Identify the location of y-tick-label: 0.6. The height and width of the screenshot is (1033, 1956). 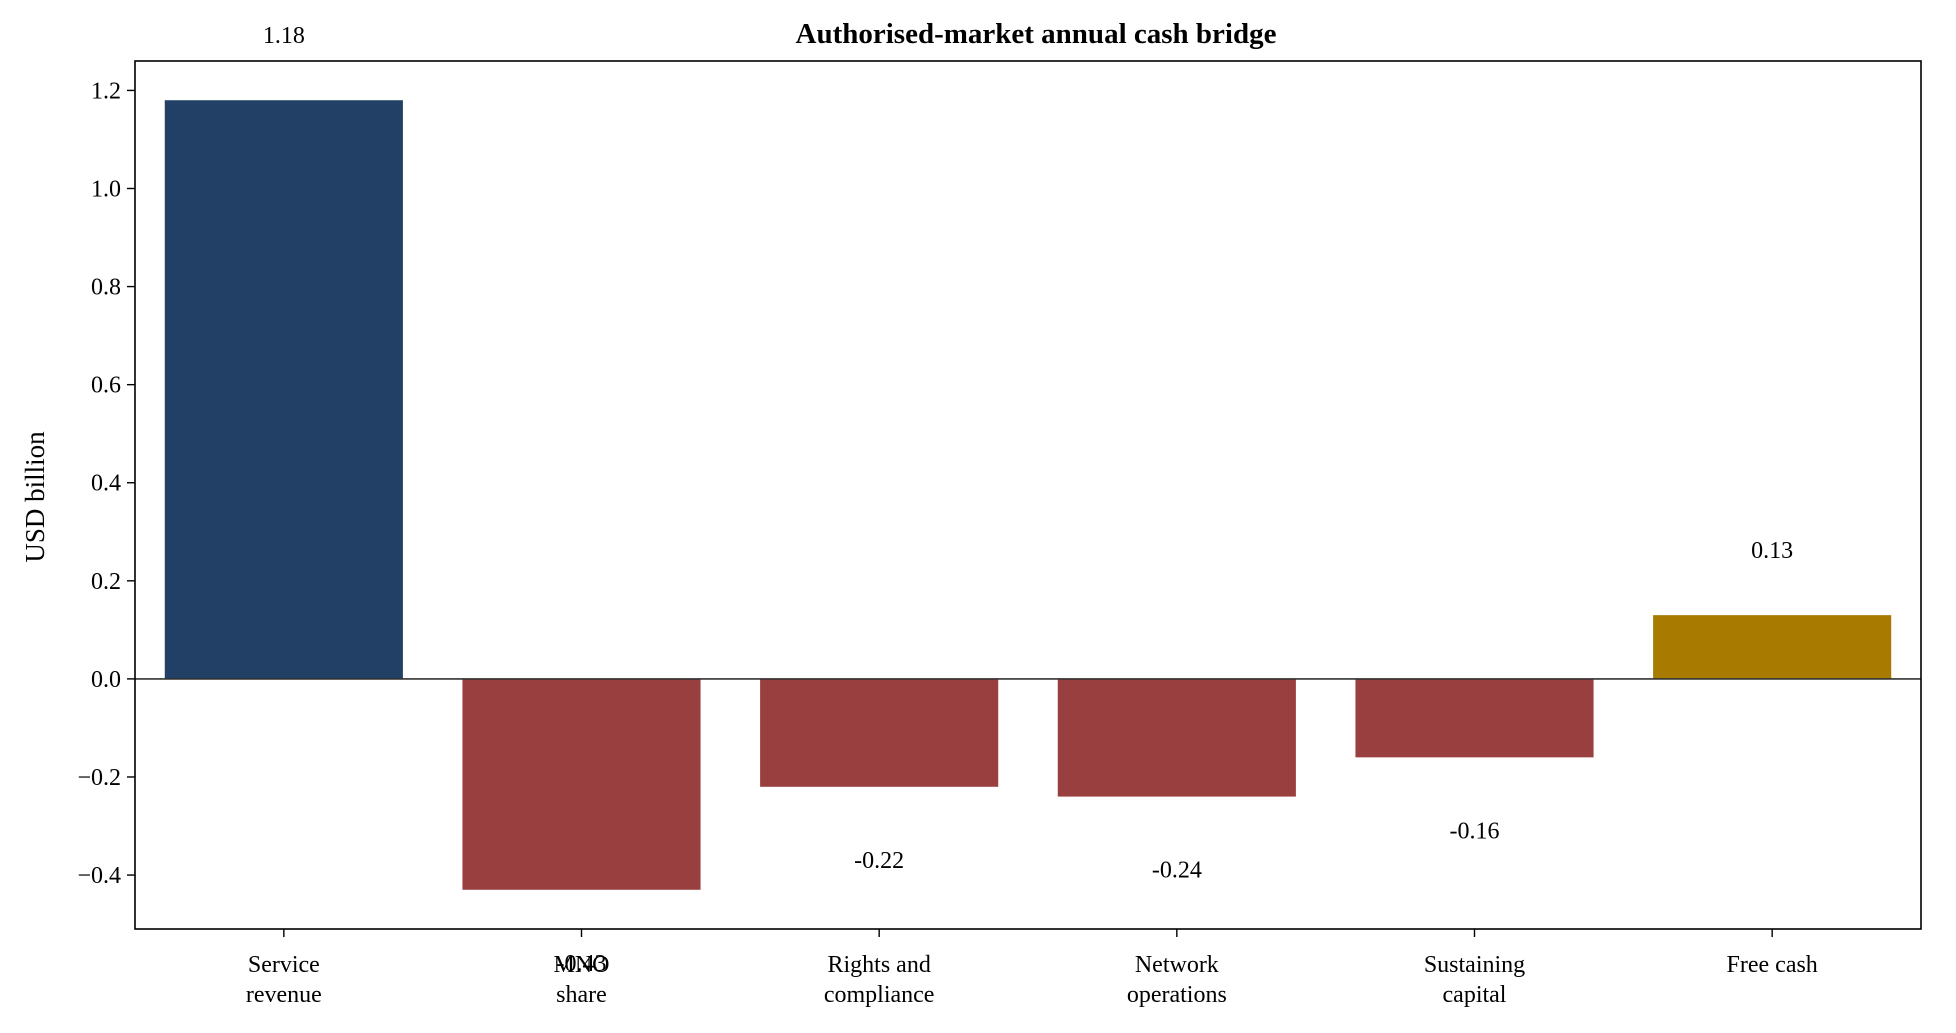
(106, 386).